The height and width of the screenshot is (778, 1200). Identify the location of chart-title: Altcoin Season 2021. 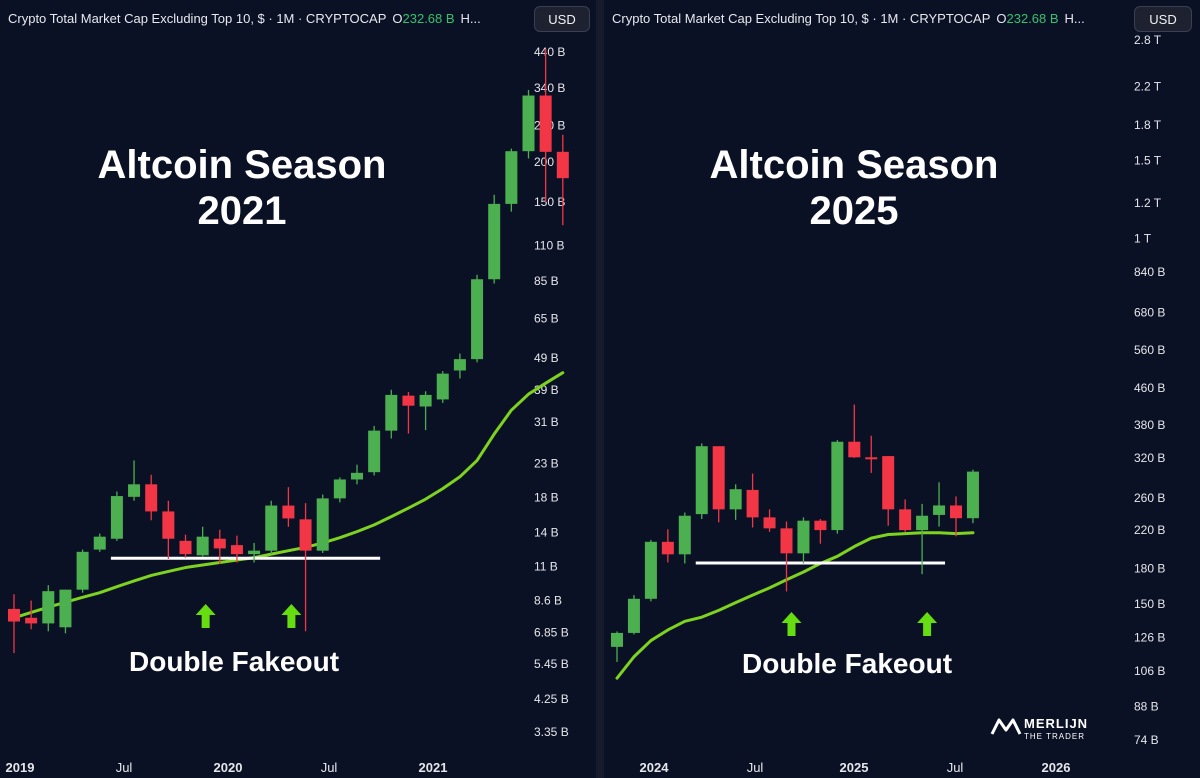
(242, 188).